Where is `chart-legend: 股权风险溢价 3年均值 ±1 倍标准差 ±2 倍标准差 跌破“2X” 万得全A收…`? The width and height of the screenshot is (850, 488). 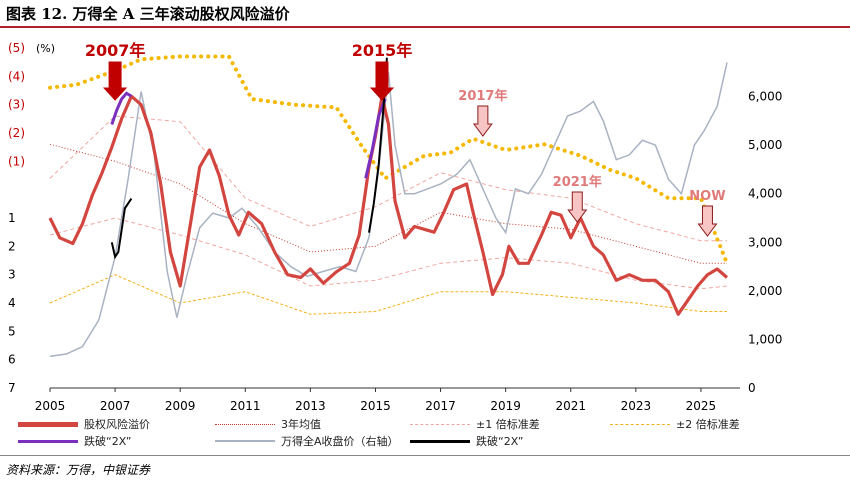
chart-legend: 股权风险溢价 3年均值 ±1 倍标准差 ±2 倍标准差 跌破“2X” 万得全A收… is located at coordinates (425, 433).